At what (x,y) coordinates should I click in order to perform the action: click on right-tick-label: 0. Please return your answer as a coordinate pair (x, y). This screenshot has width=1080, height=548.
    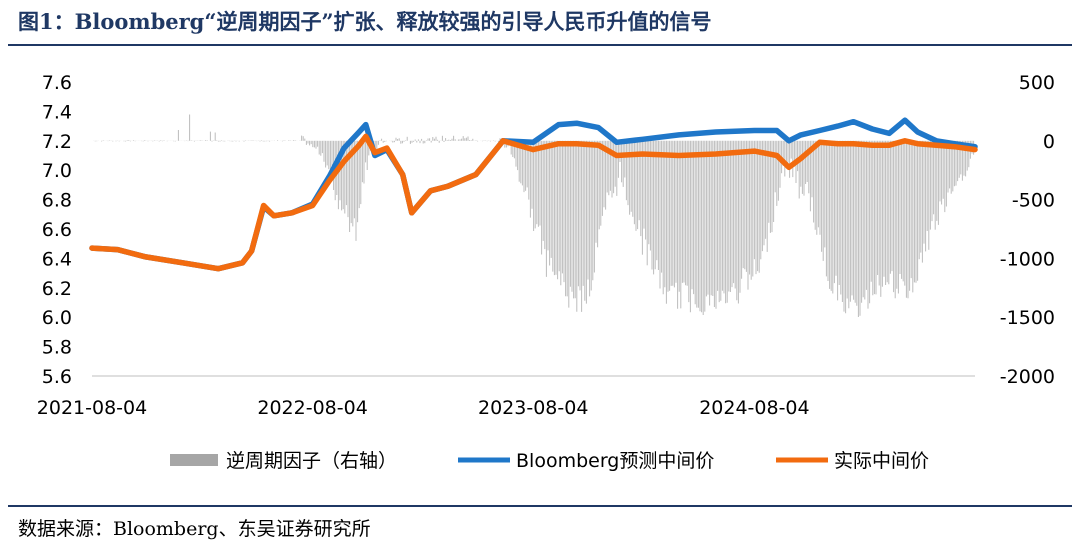
    Looking at the image, I should click on (1049, 142).